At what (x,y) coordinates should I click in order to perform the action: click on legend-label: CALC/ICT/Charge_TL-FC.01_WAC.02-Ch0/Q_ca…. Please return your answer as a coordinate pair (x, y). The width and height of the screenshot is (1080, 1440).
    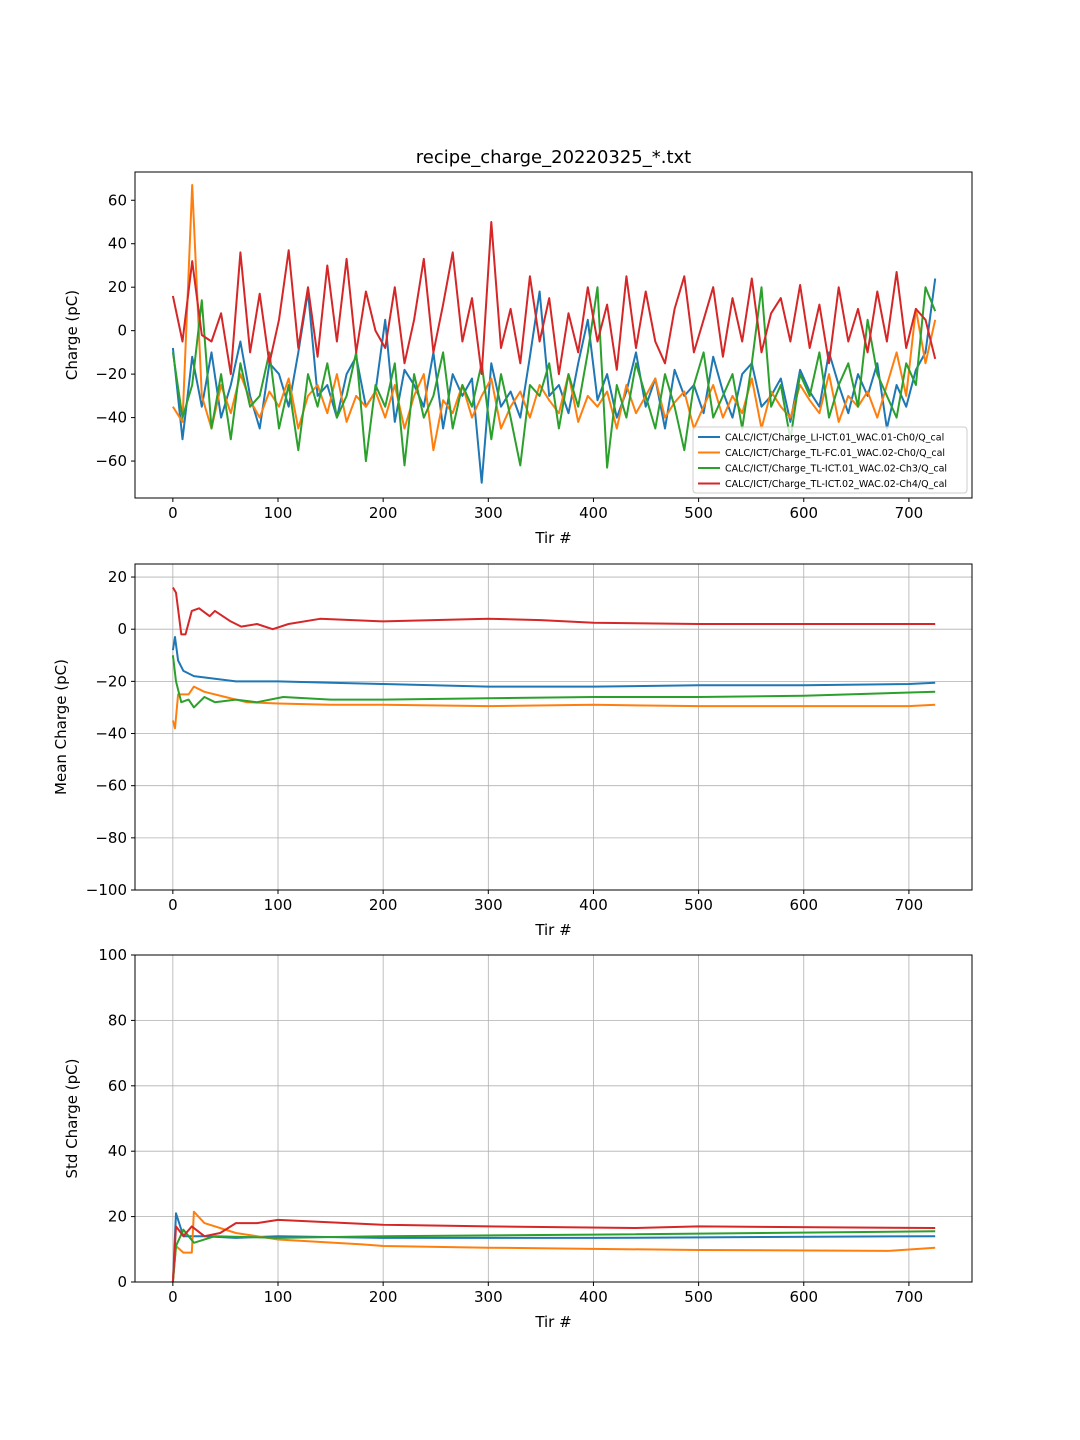
    Looking at the image, I should click on (835, 453).